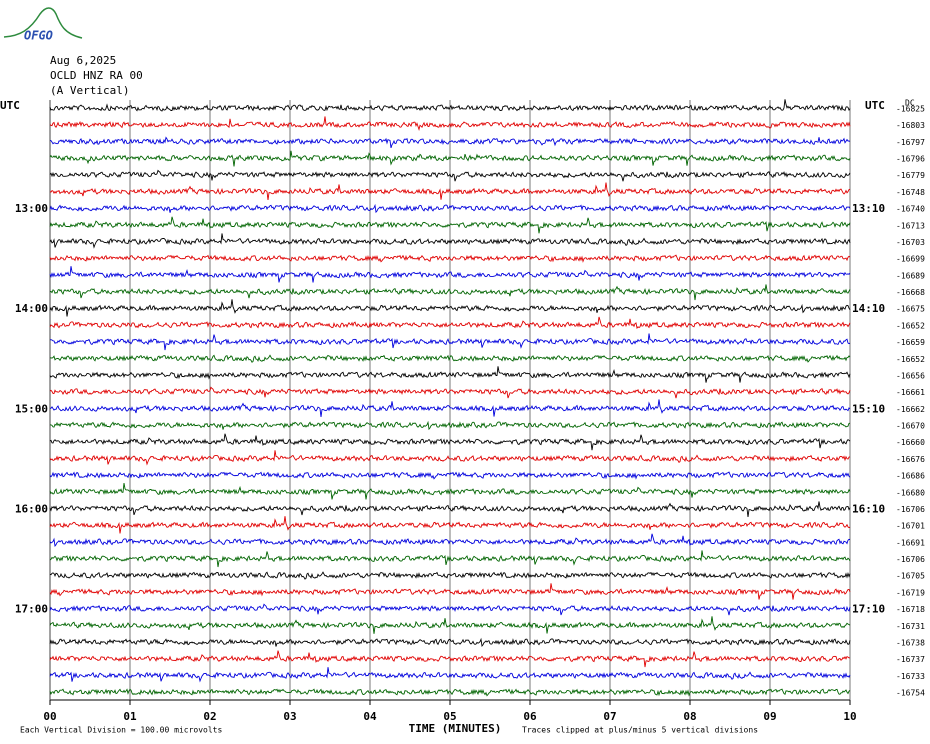 Image resolution: width=930 pixels, height=744 pixels. Describe the element at coordinates (910, 292) in the screenshot. I see `dc-value: -16668` at that location.